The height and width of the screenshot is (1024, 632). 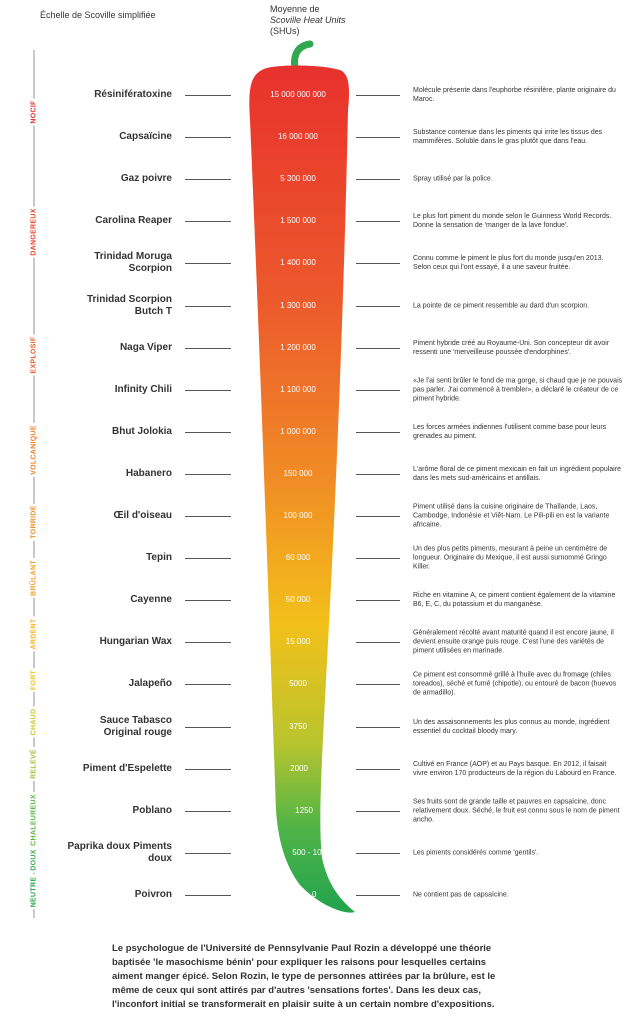 I want to click on shu-value: 2000, so click(x=299, y=768).